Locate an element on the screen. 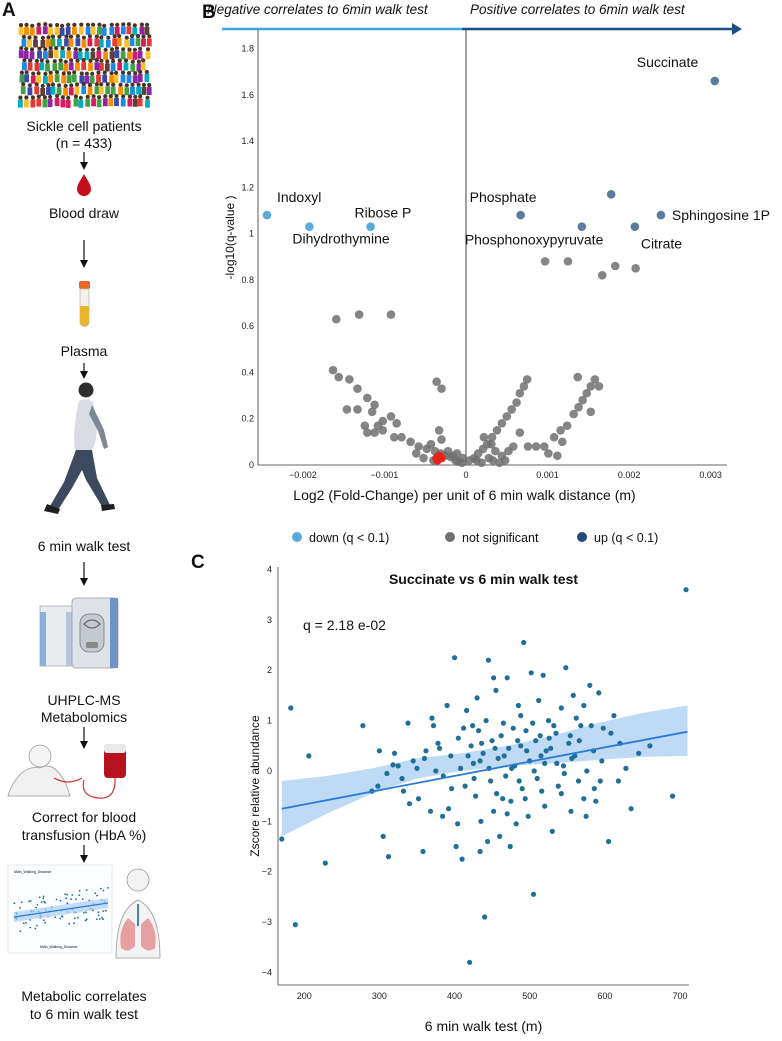 The image size is (782, 1041). volcano-y-tick-label: 0 is located at coordinates (251, 465).